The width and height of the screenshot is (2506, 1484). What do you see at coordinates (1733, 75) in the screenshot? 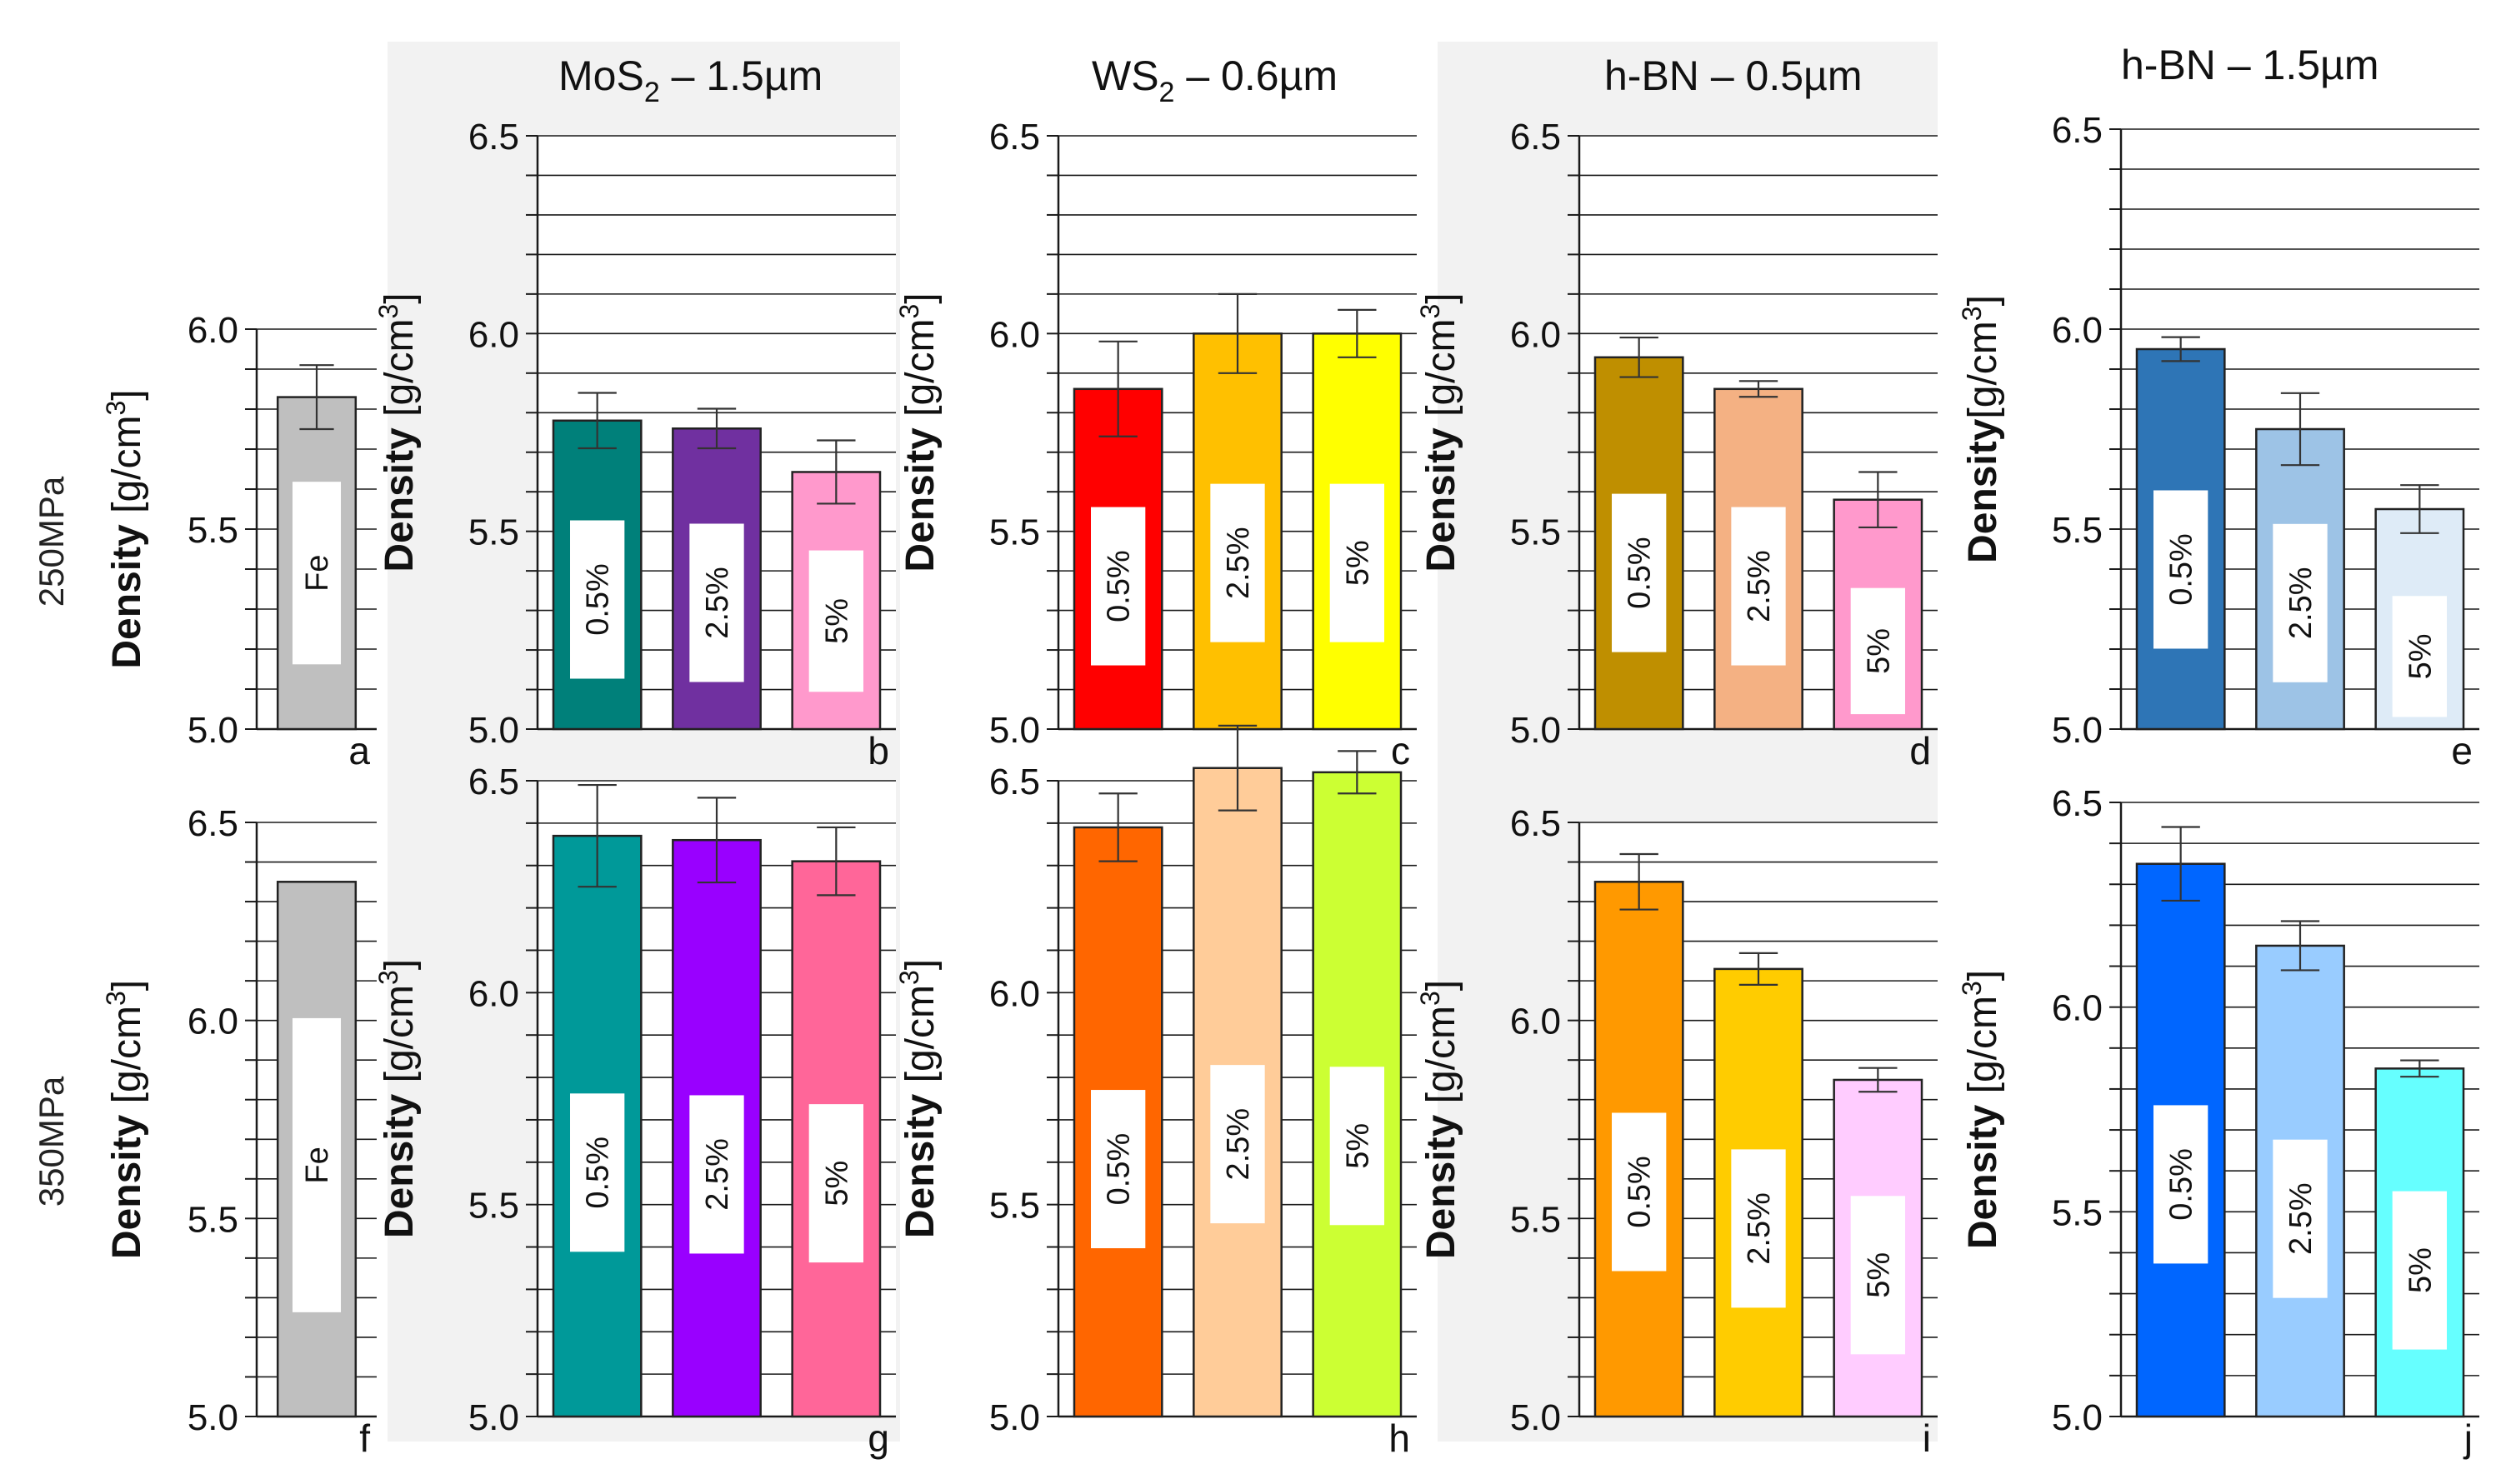
I see `column-title-hbn-05: h-BN – 0.5µm` at bounding box center [1733, 75].